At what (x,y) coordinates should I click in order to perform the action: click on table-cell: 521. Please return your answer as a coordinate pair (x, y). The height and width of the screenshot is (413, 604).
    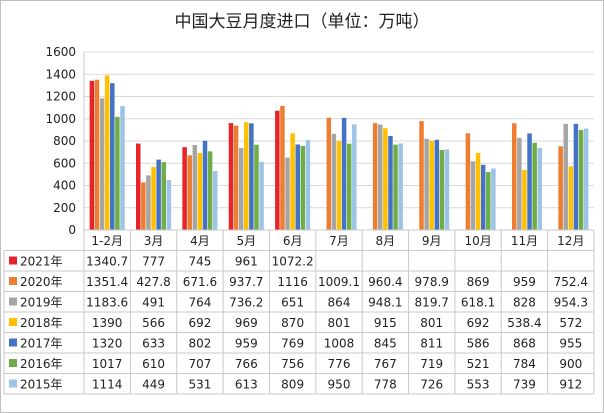
    Looking at the image, I should click on (478, 364).